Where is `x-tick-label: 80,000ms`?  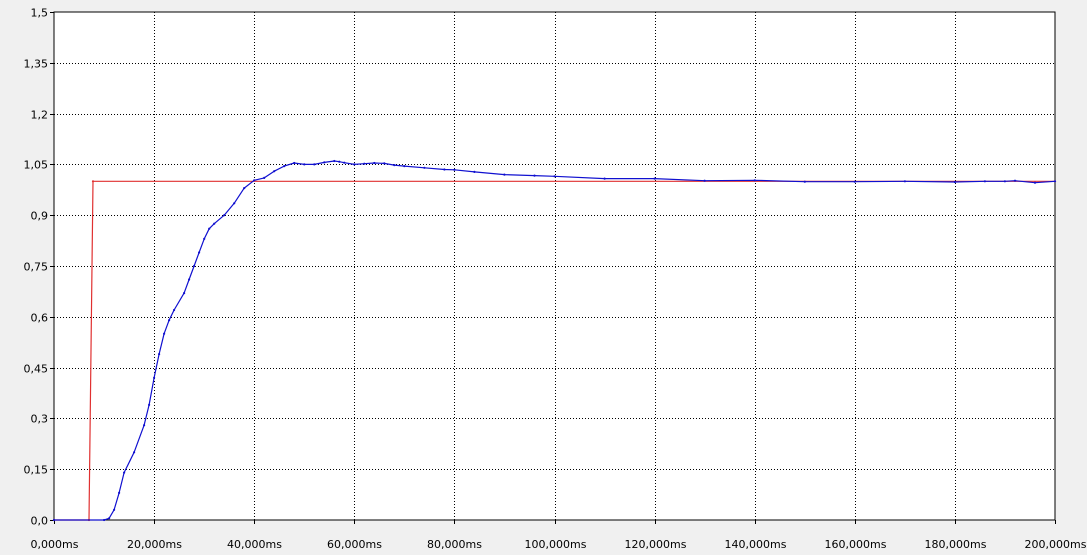
x-tick-label: 80,000ms is located at coordinates (454, 544).